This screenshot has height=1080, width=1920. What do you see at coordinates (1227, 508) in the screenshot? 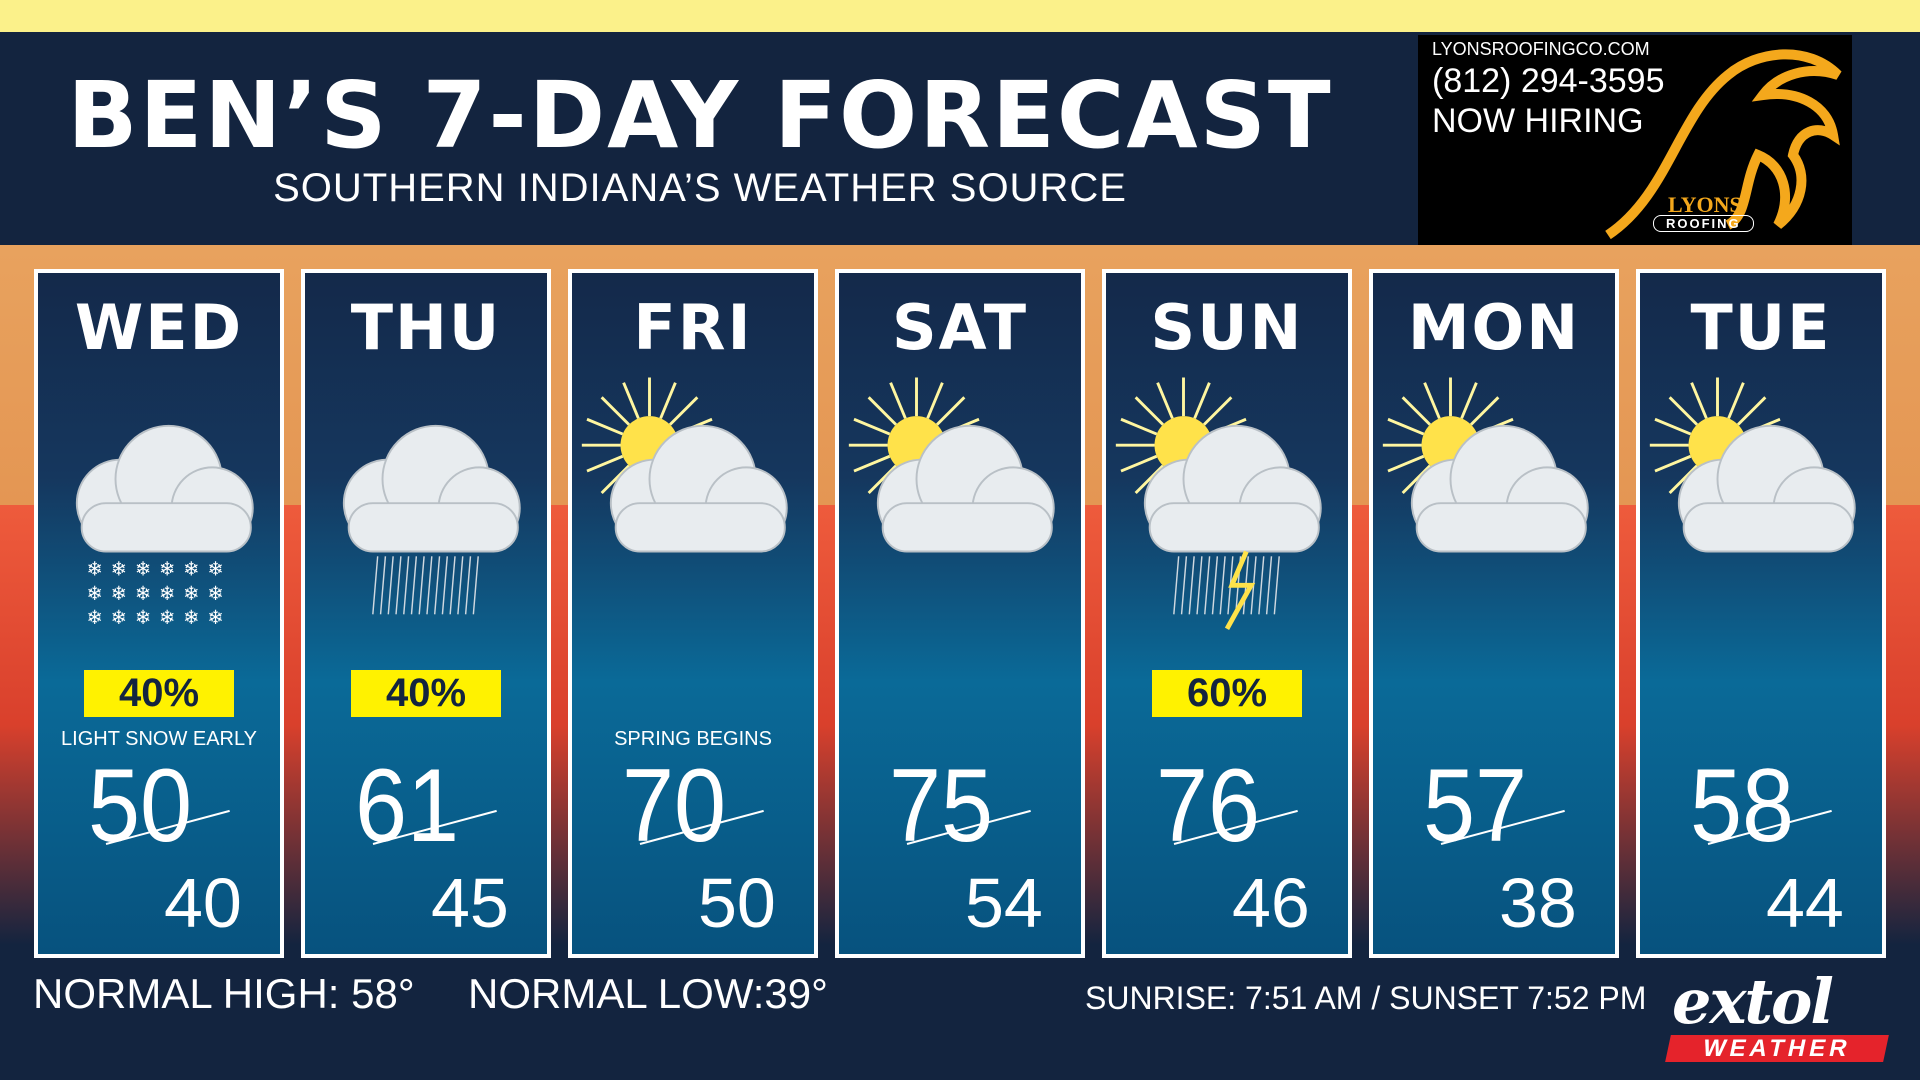
I see `thunderstorm-icon` at bounding box center [1227, 508].